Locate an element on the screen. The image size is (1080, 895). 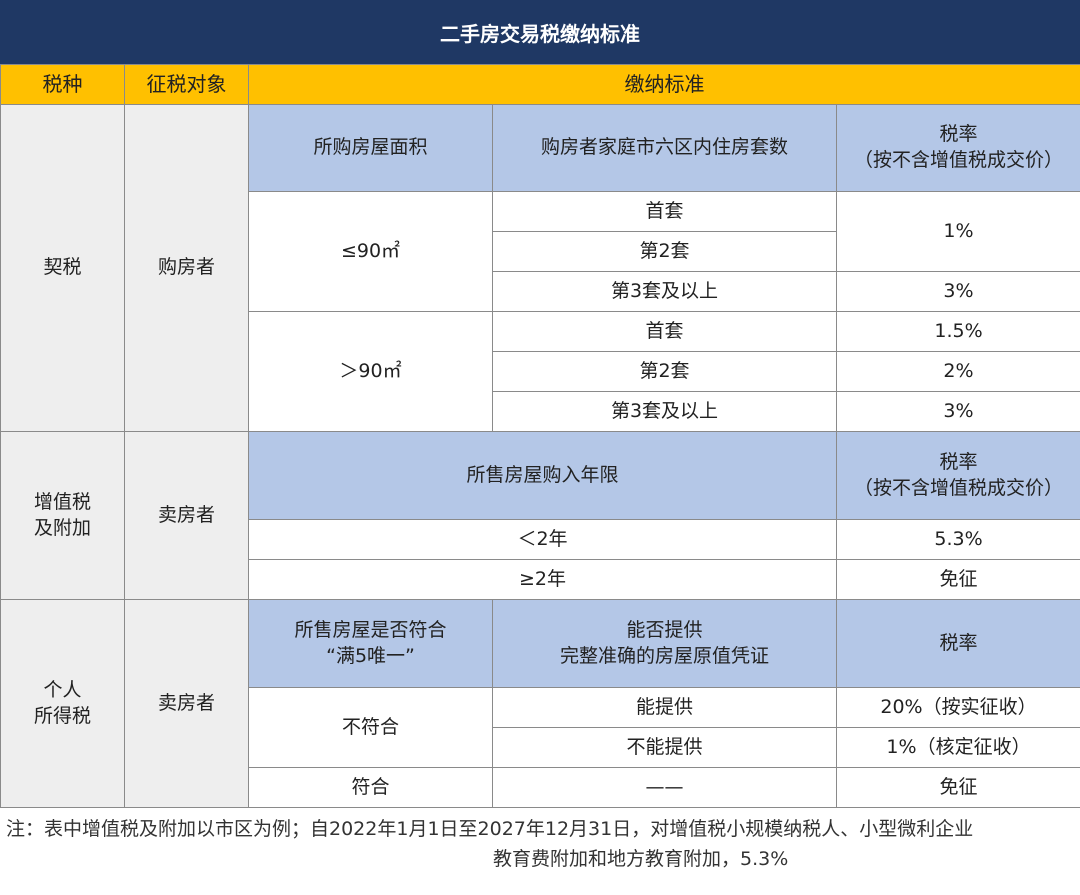
rate-can: 20%（按实征收） is located at coordinates (958, 707).